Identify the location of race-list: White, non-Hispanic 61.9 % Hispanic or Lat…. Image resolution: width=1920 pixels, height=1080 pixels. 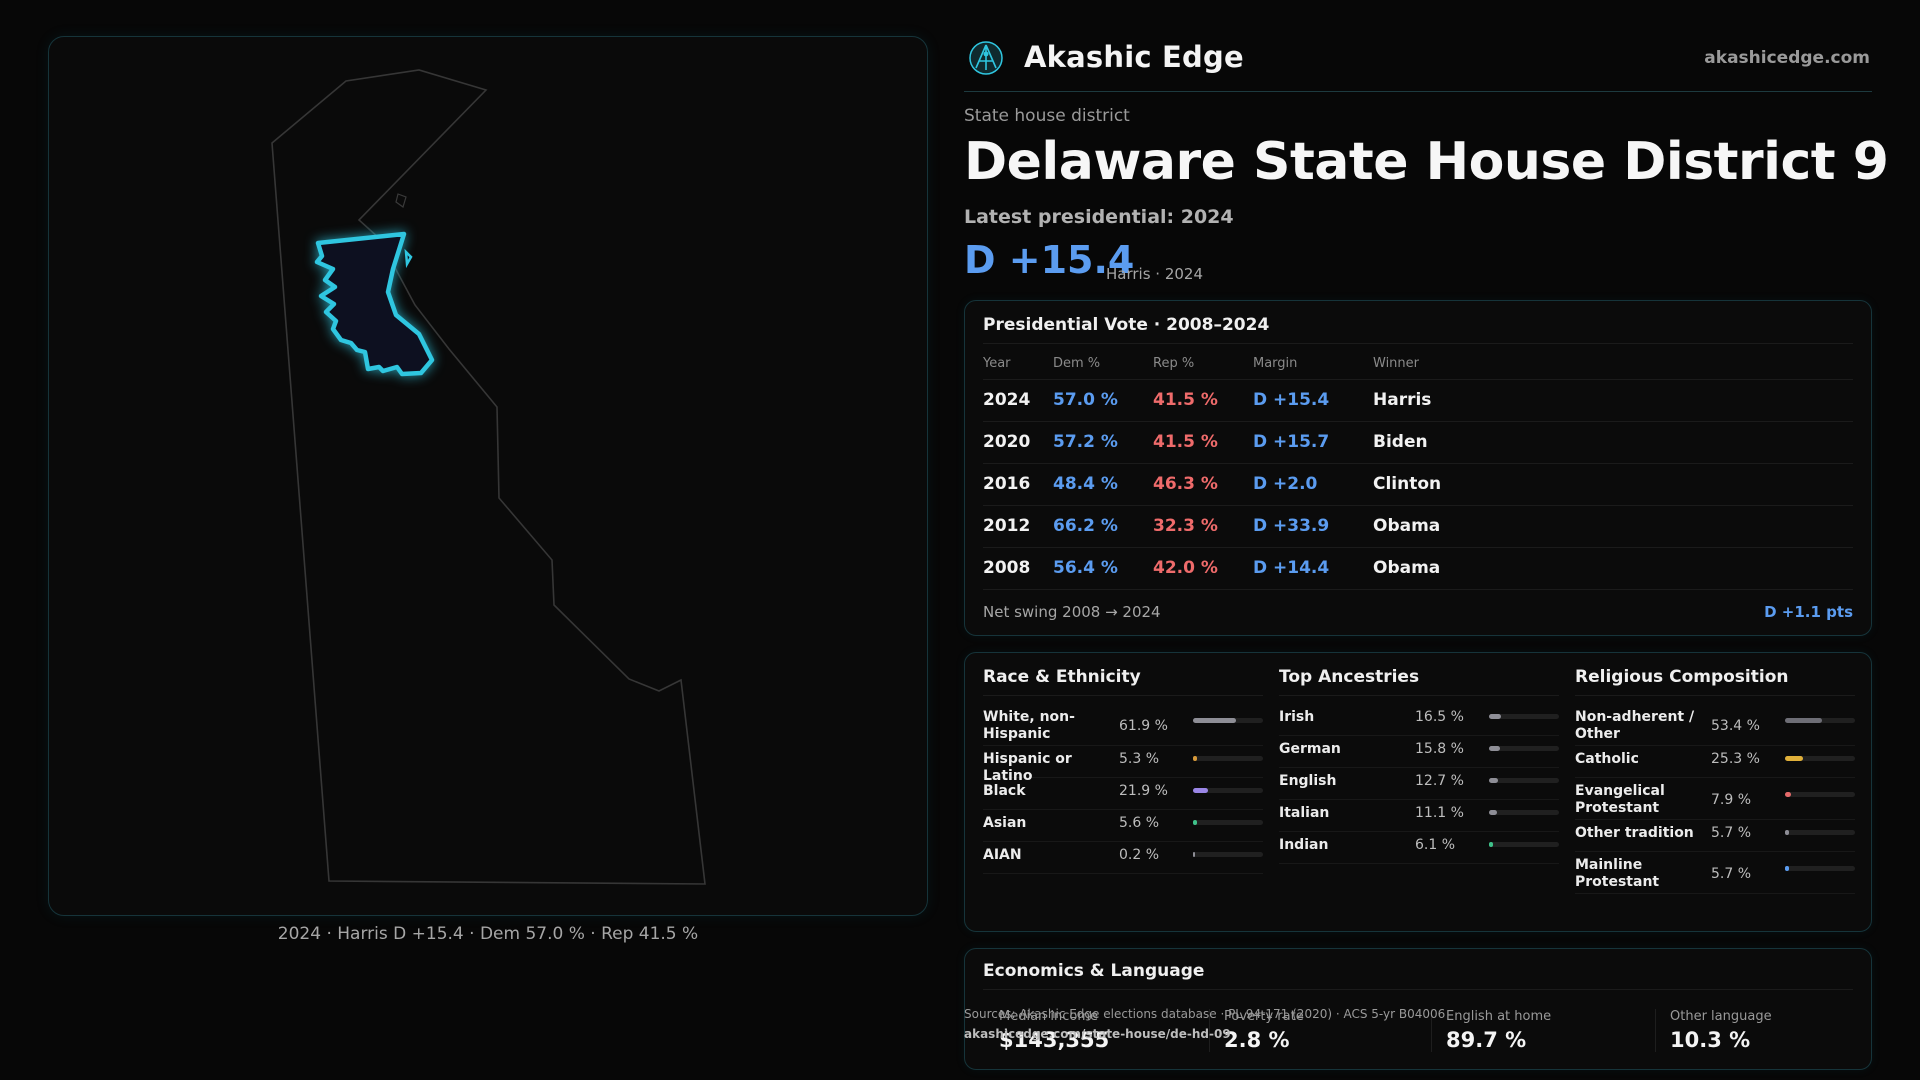
(1123, 789).